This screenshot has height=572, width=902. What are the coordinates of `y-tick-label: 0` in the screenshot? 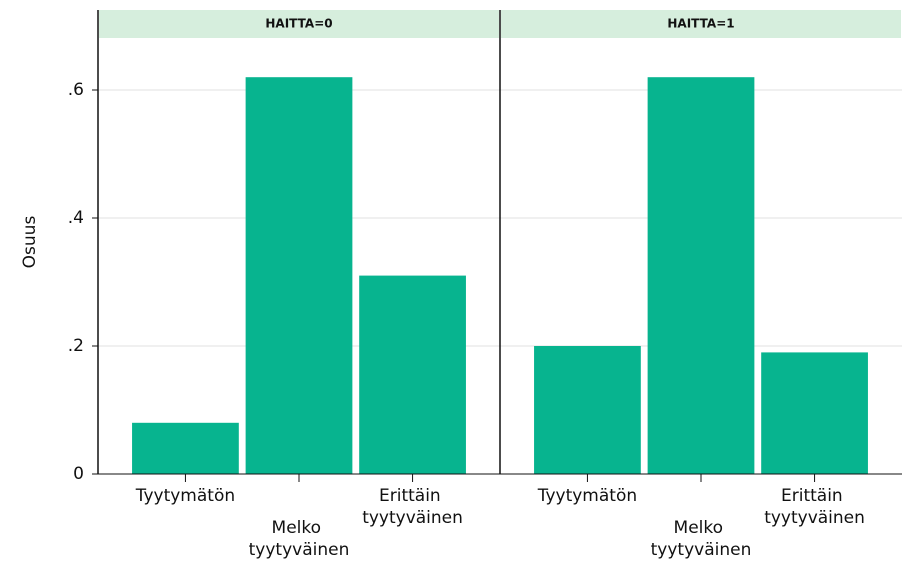 It's located at (78, 474).